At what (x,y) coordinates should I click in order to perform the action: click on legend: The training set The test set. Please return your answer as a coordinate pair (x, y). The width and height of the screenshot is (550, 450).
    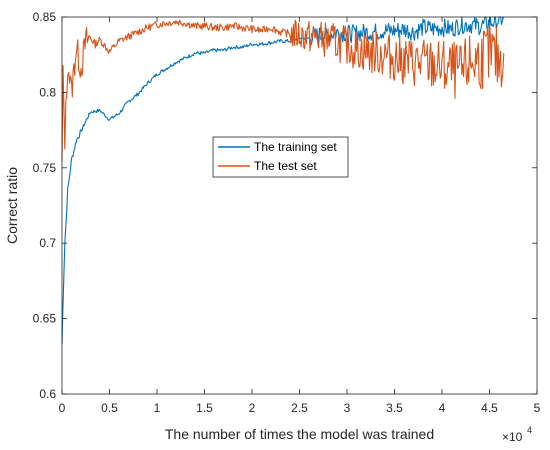
    Looking at the image, I should click on (280, 157).